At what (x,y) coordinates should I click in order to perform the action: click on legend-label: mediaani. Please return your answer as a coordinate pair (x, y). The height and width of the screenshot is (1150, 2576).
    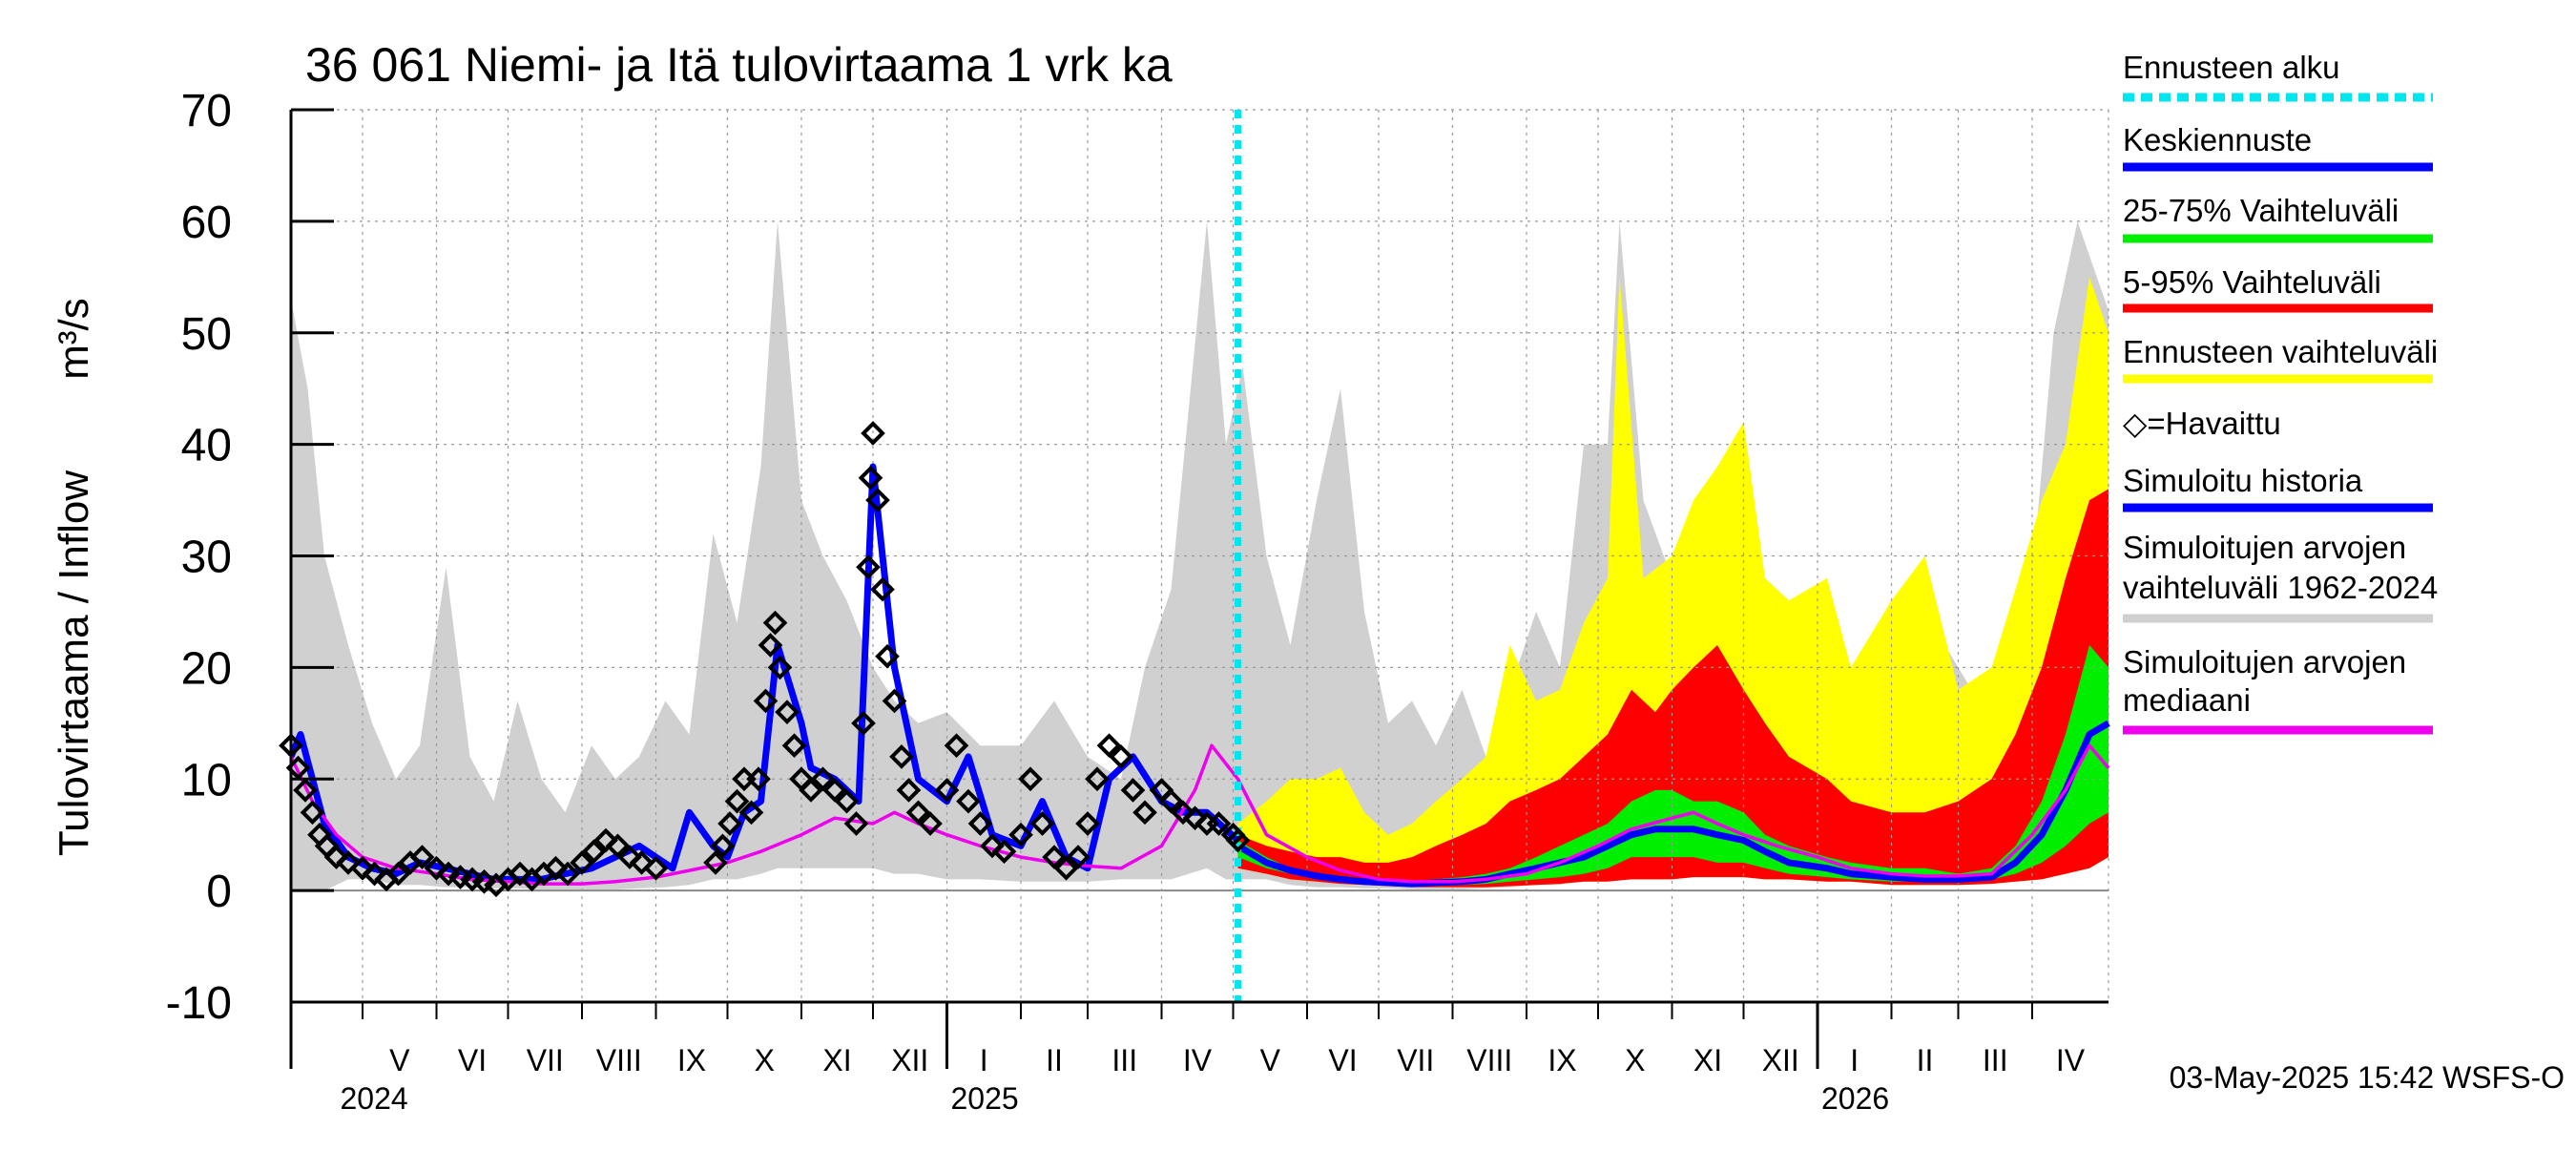
    Looking at the image, I should click on (2187, 700).